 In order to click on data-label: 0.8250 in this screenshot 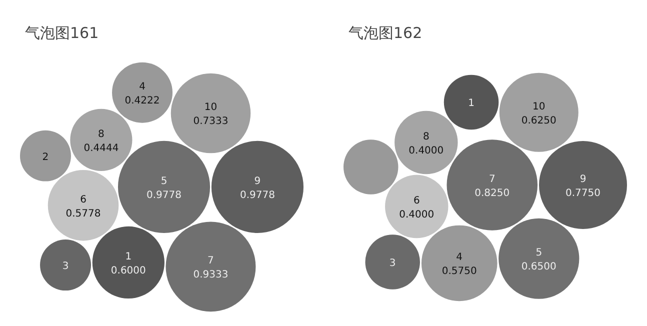, I will do `click(492, 194)`.